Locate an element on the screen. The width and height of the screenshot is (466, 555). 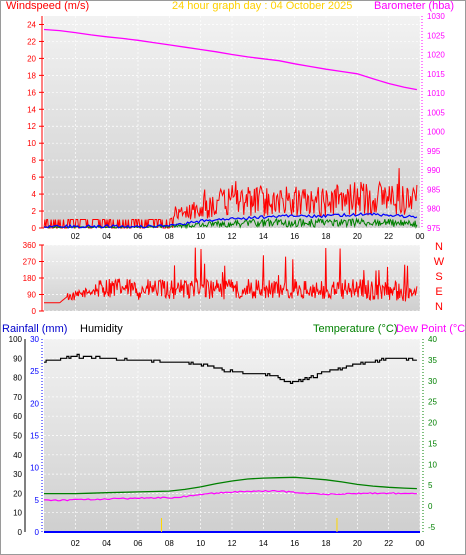
humidity-line is located at coordinates (230, 368).